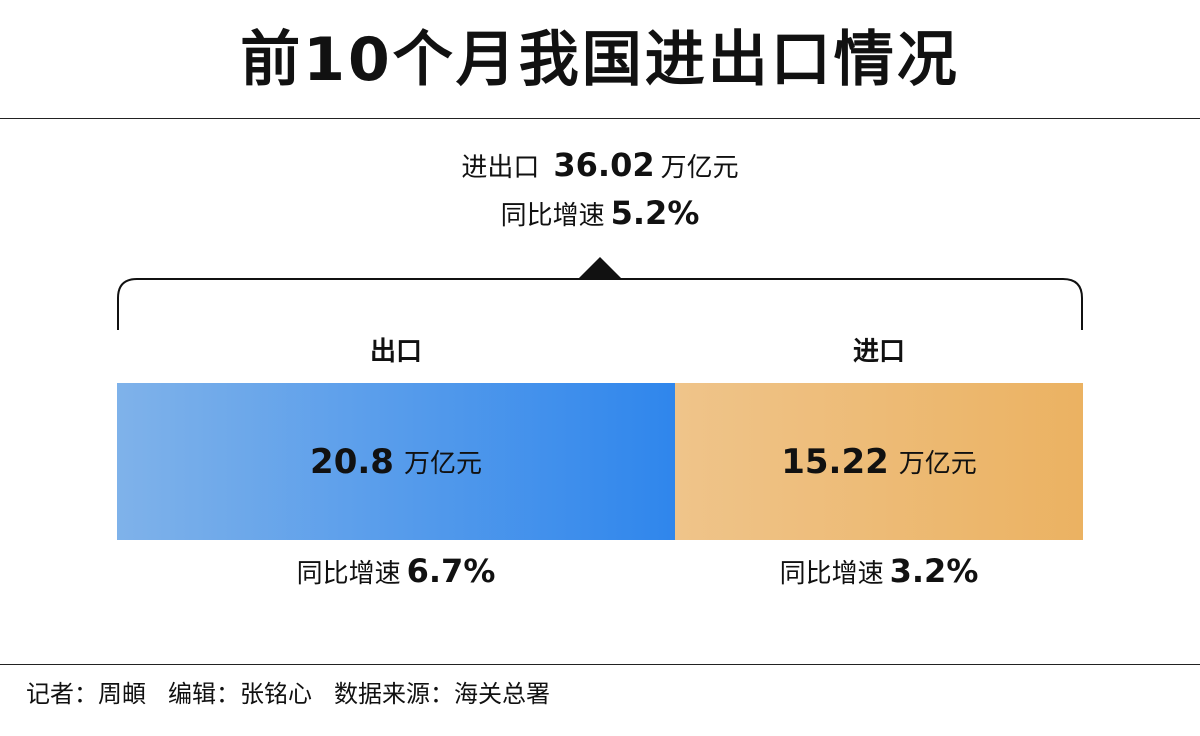 The width and height of the screenshot is (1200, 736). I want to click on reporter-credit: 记者：周頔, so click(86, 694).